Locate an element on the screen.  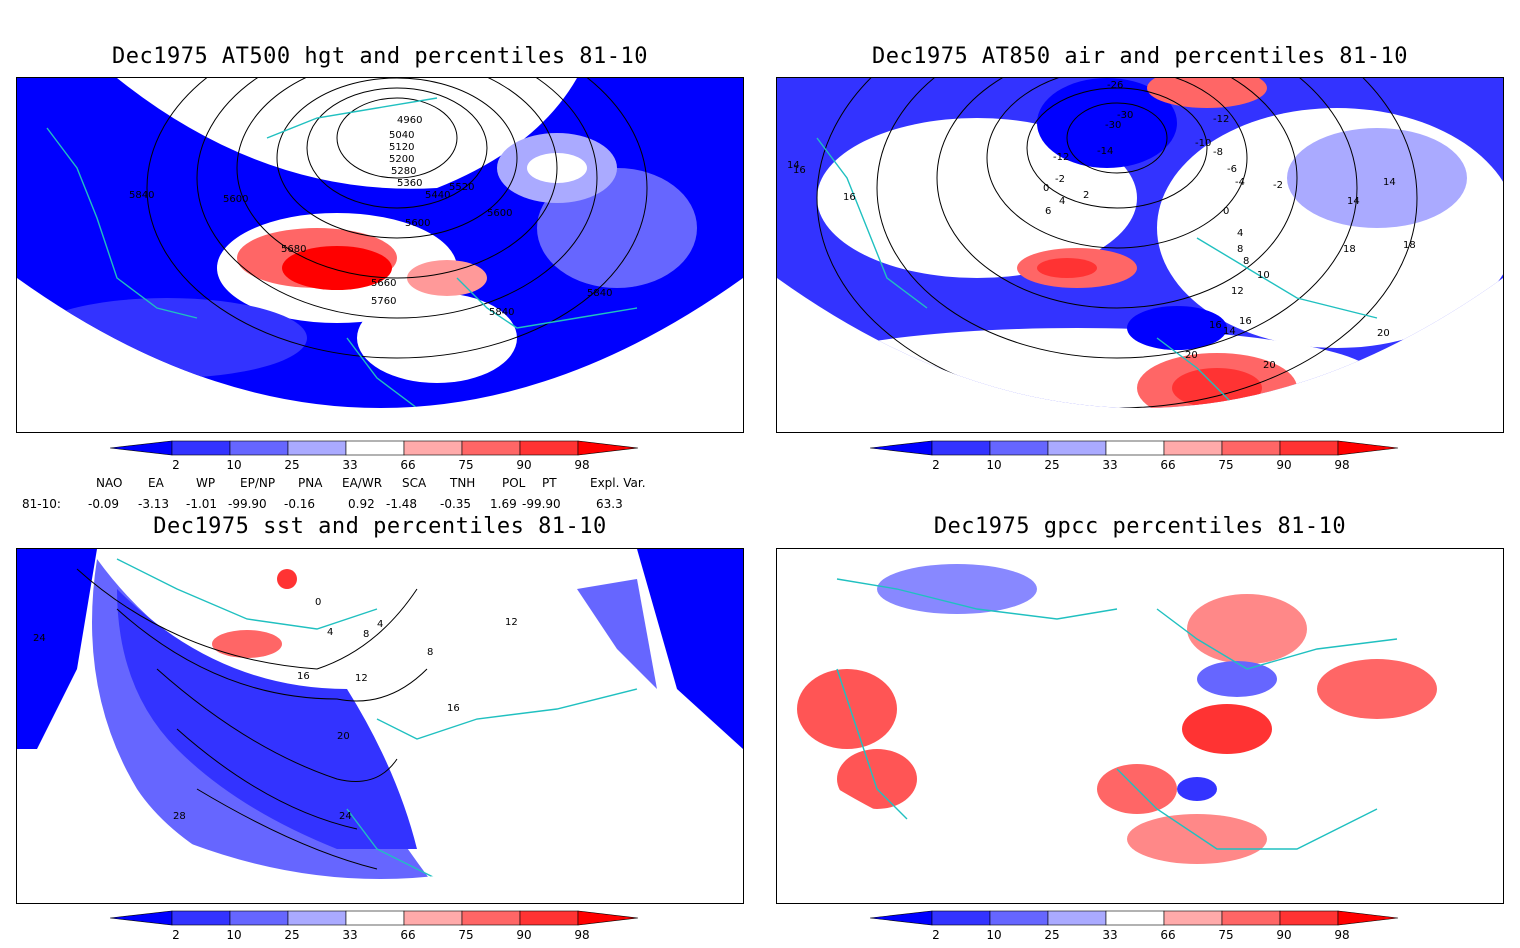
index-value: 63.3 is located at coordinates (609, 504).